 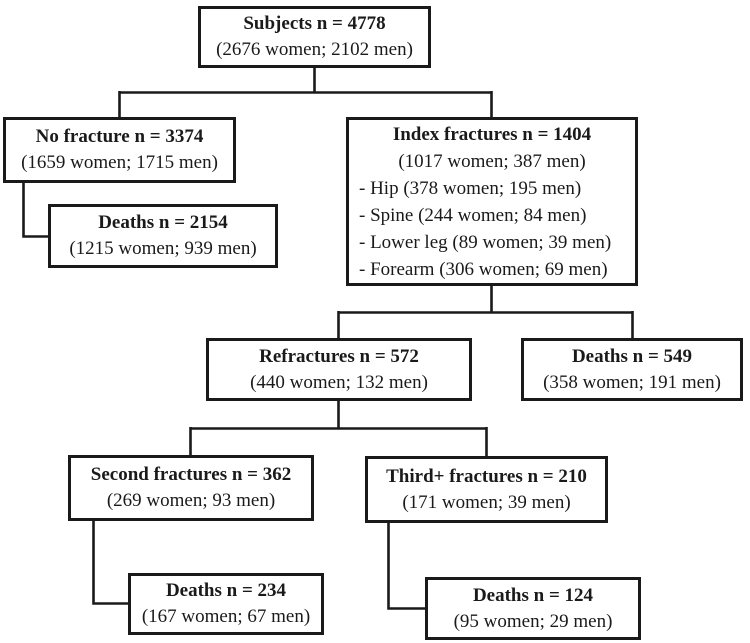 I want to click on box-refractures-title: Refractures n = 572, so click(x=339, y=356).